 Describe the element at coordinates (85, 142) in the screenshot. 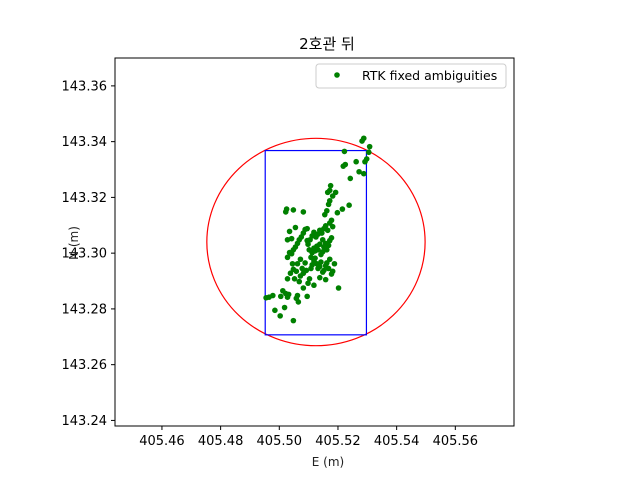

I see `y-tick-label: 143.34` at that location.